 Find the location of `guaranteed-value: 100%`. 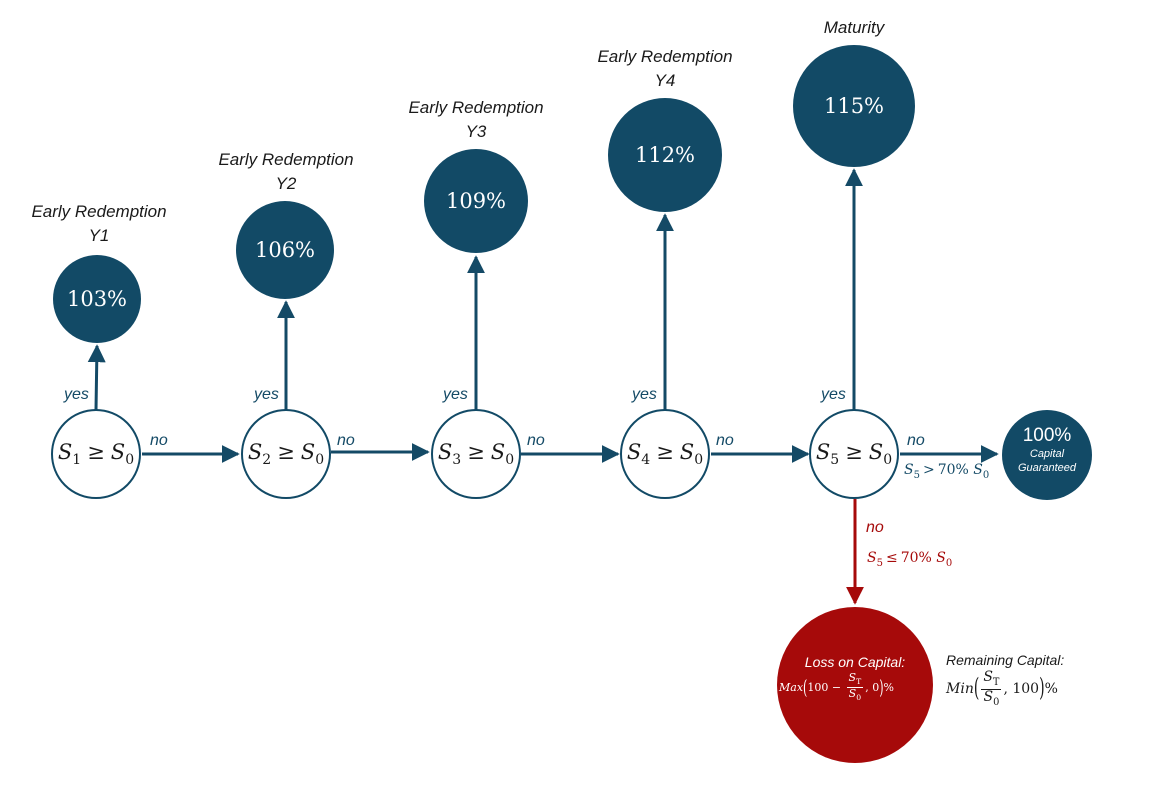

guaranteed-value: 100% is located at coordinates (1047, 435).